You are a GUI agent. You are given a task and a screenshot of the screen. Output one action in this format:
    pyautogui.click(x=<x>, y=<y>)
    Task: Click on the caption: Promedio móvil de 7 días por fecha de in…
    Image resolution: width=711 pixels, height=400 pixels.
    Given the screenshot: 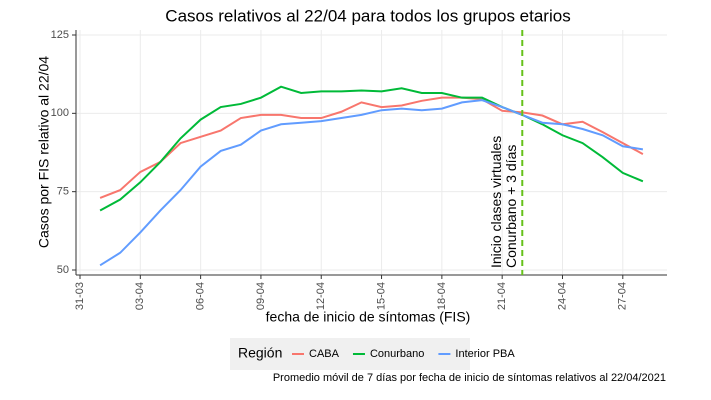 What is the action you would take?
    pyautogui.click(x=469, y=378)
    